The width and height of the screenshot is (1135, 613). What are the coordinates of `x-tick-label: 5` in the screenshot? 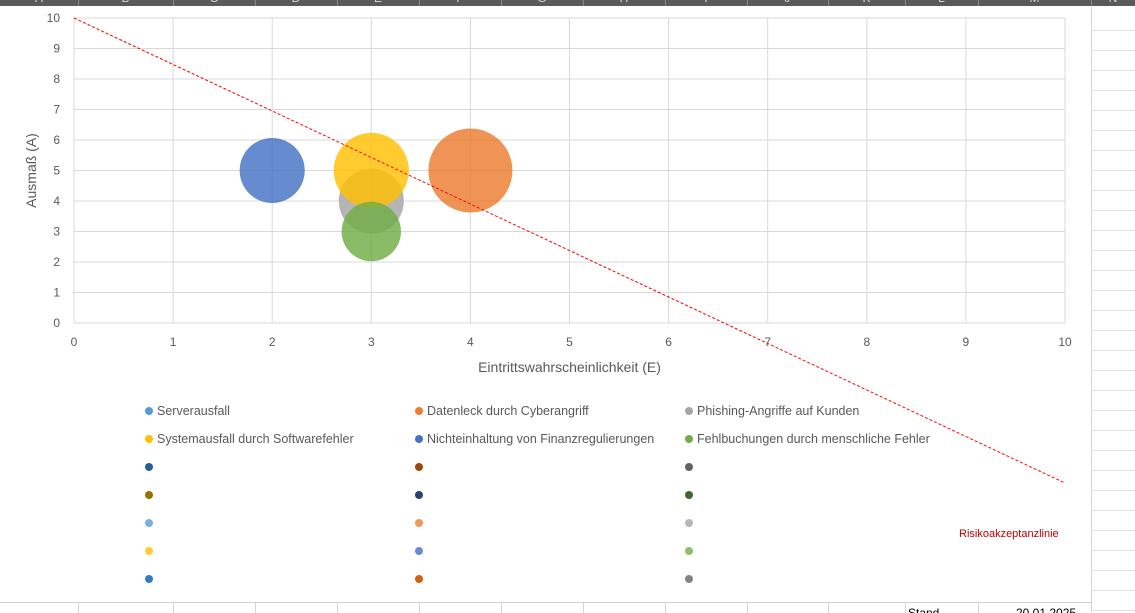 It's located at (569, 342).